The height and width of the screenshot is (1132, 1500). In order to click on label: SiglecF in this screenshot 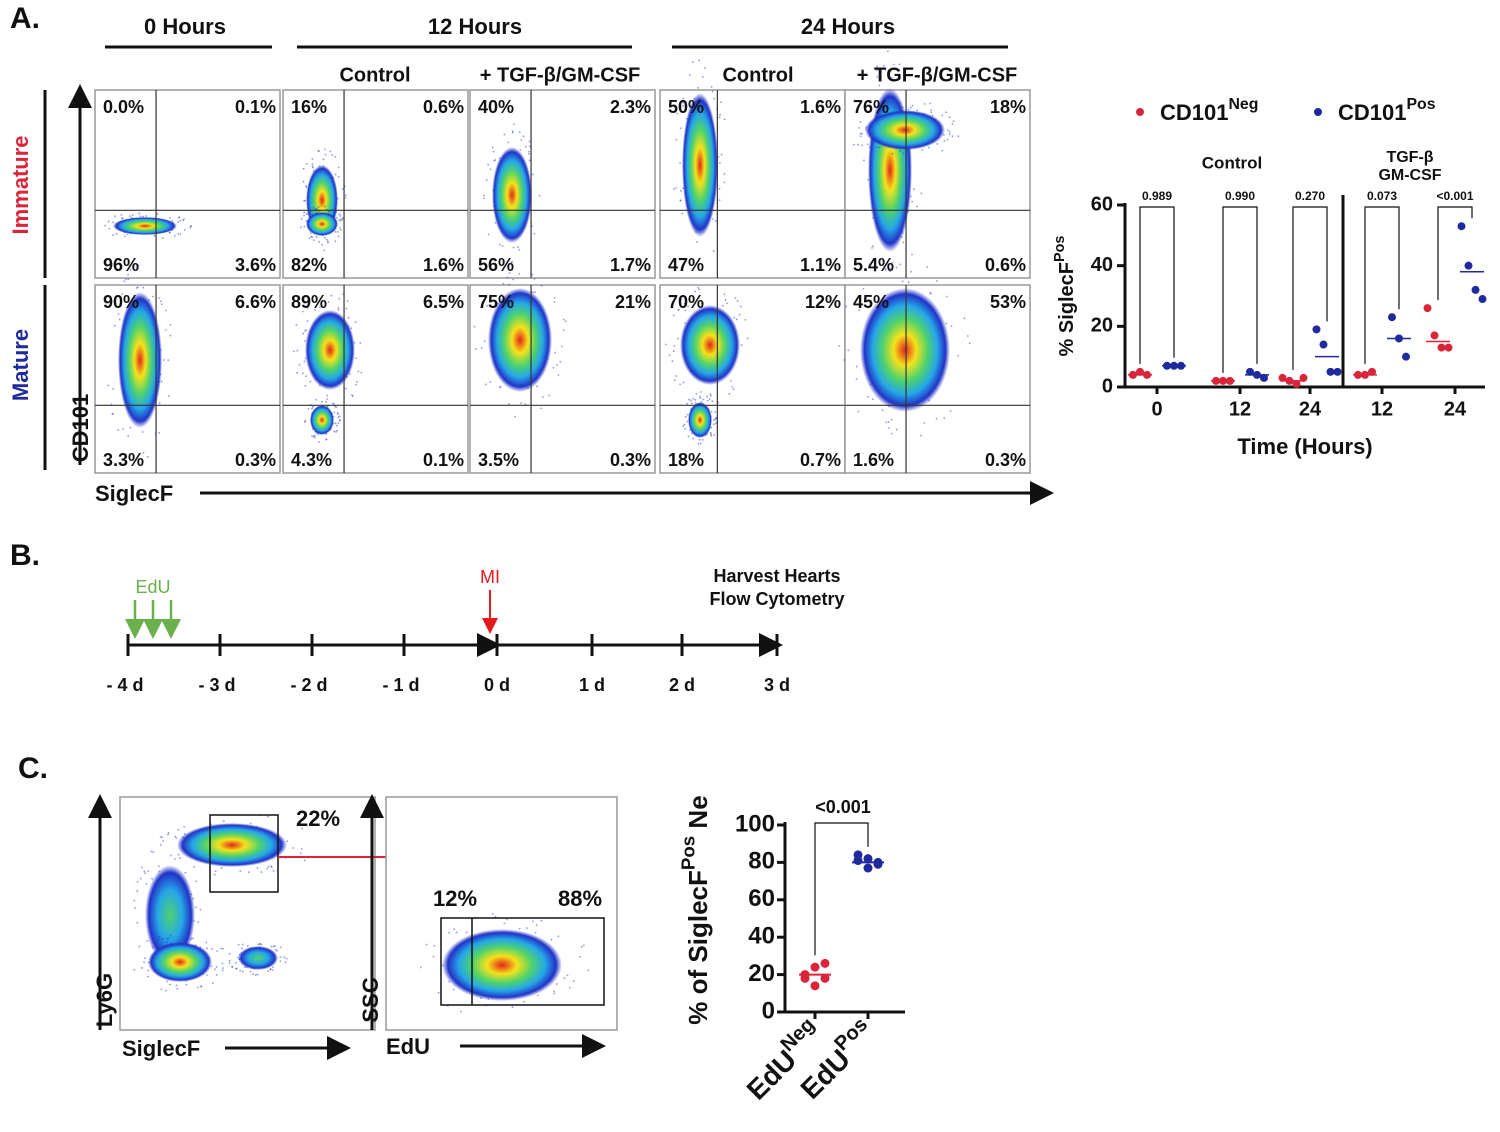, I will do `click(161, 1048)`.